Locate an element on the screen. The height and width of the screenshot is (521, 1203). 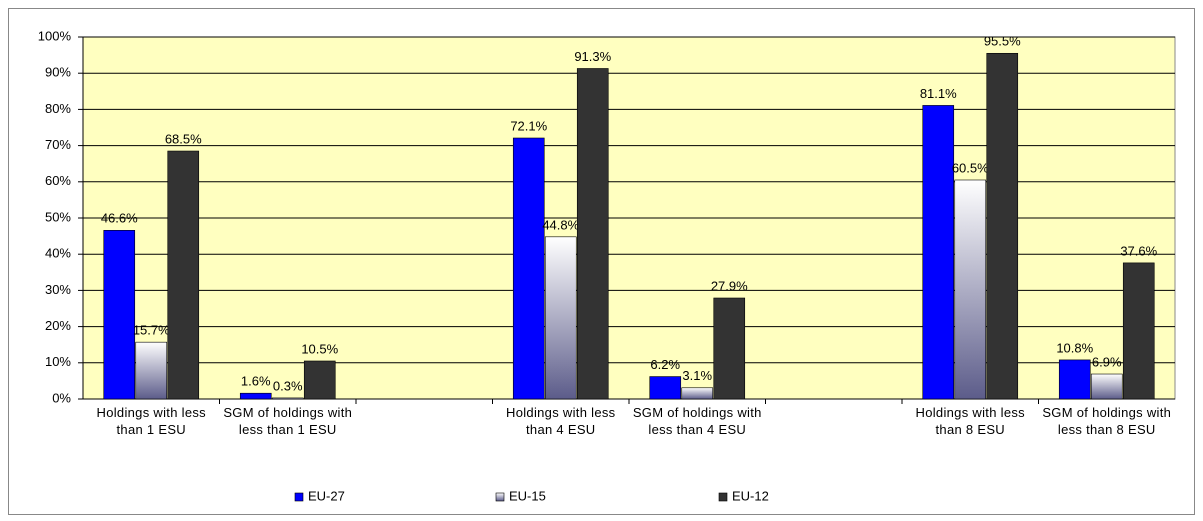
legend-label: EU-15 is located at coordinates (527, 495).